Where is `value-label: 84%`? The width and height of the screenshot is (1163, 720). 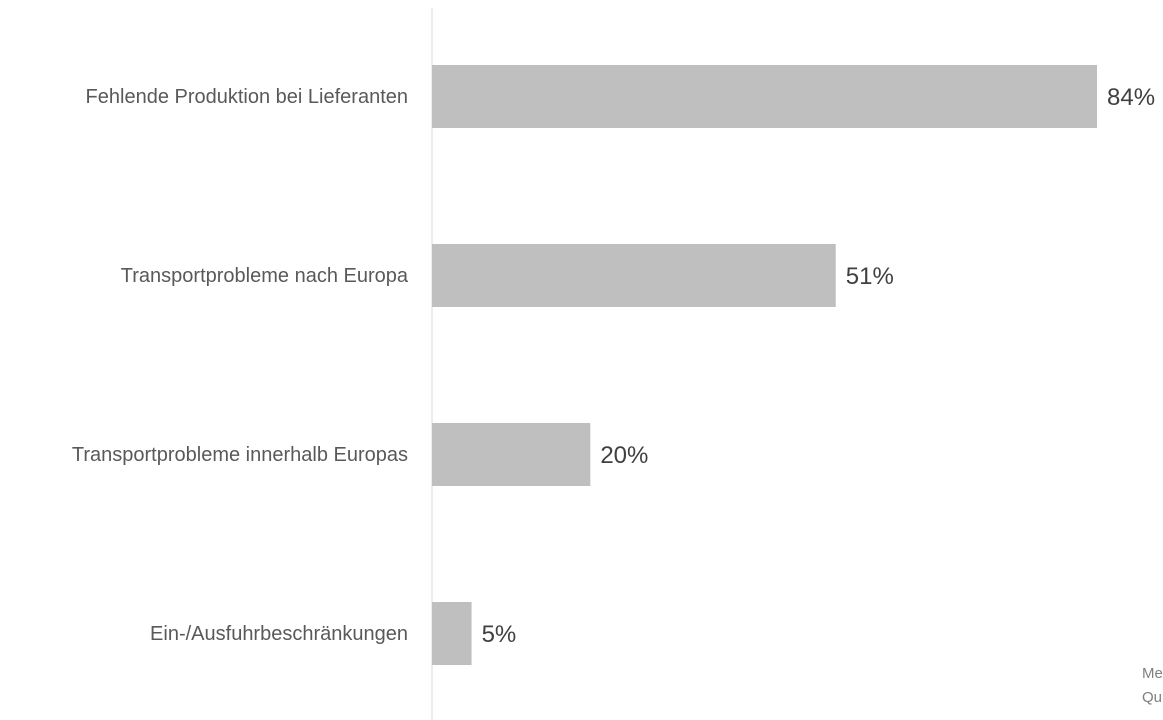
value-label: 84% is located at coordinates (1131, 97).